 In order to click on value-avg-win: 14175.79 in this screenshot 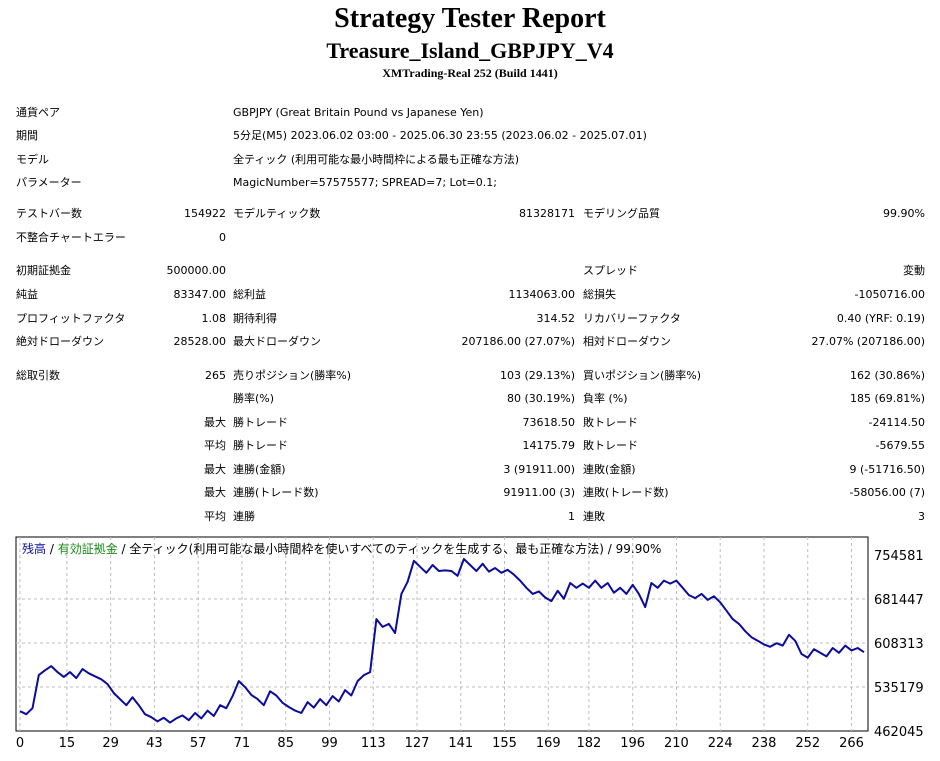, I will do `click(549, 445)`.